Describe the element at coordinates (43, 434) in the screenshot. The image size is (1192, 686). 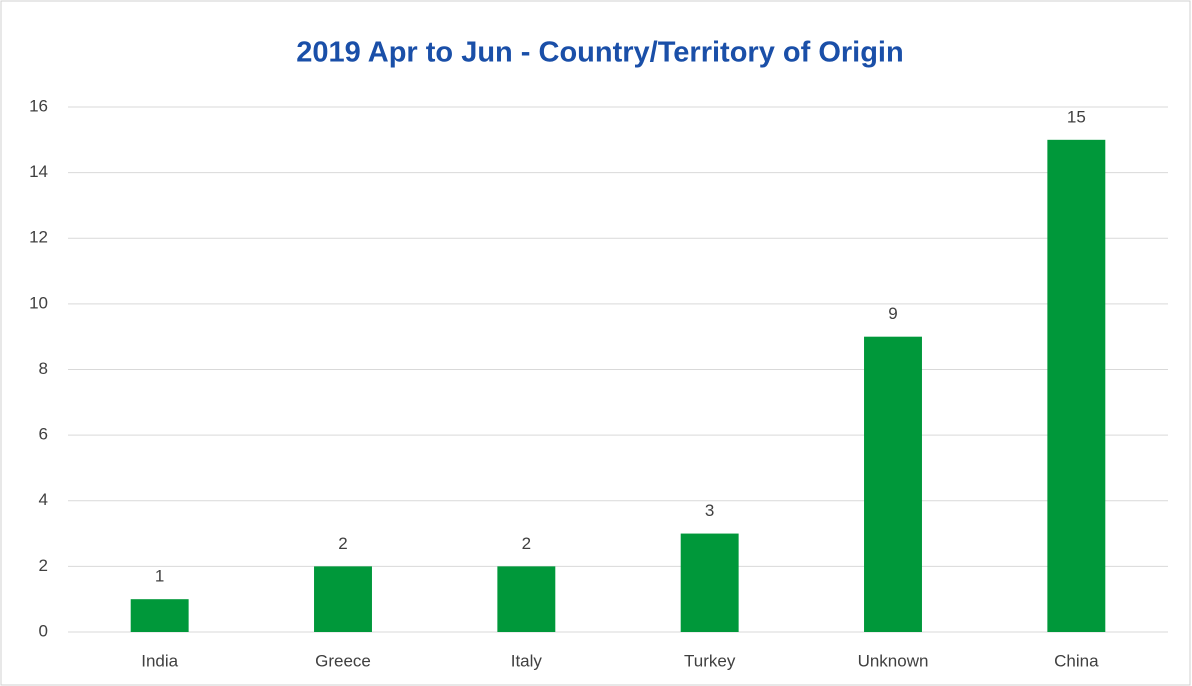
I see `y-tick-label: 6` at that location.